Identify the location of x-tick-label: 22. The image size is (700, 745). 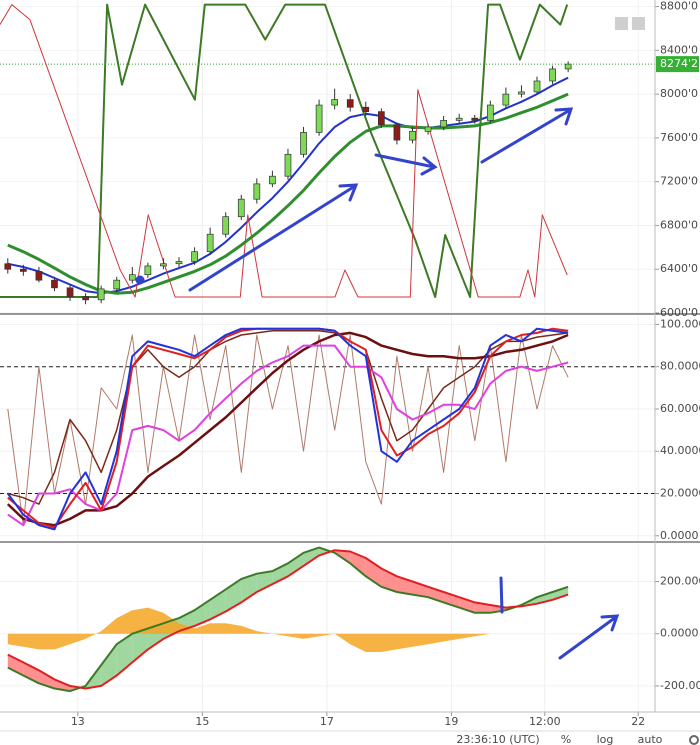
(638, 721).